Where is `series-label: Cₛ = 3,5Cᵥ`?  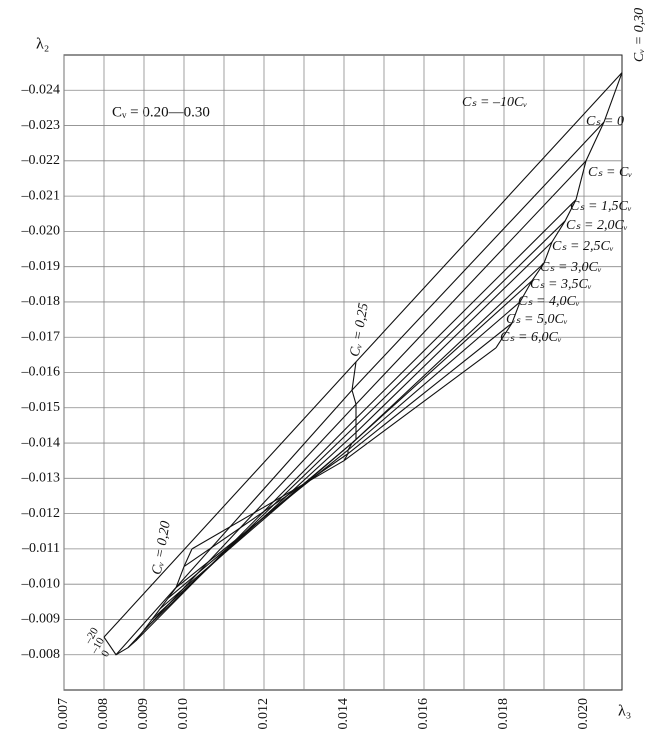 series-label: Cₛ = 3,5Cᵥ is located at coordinates (561, 284).